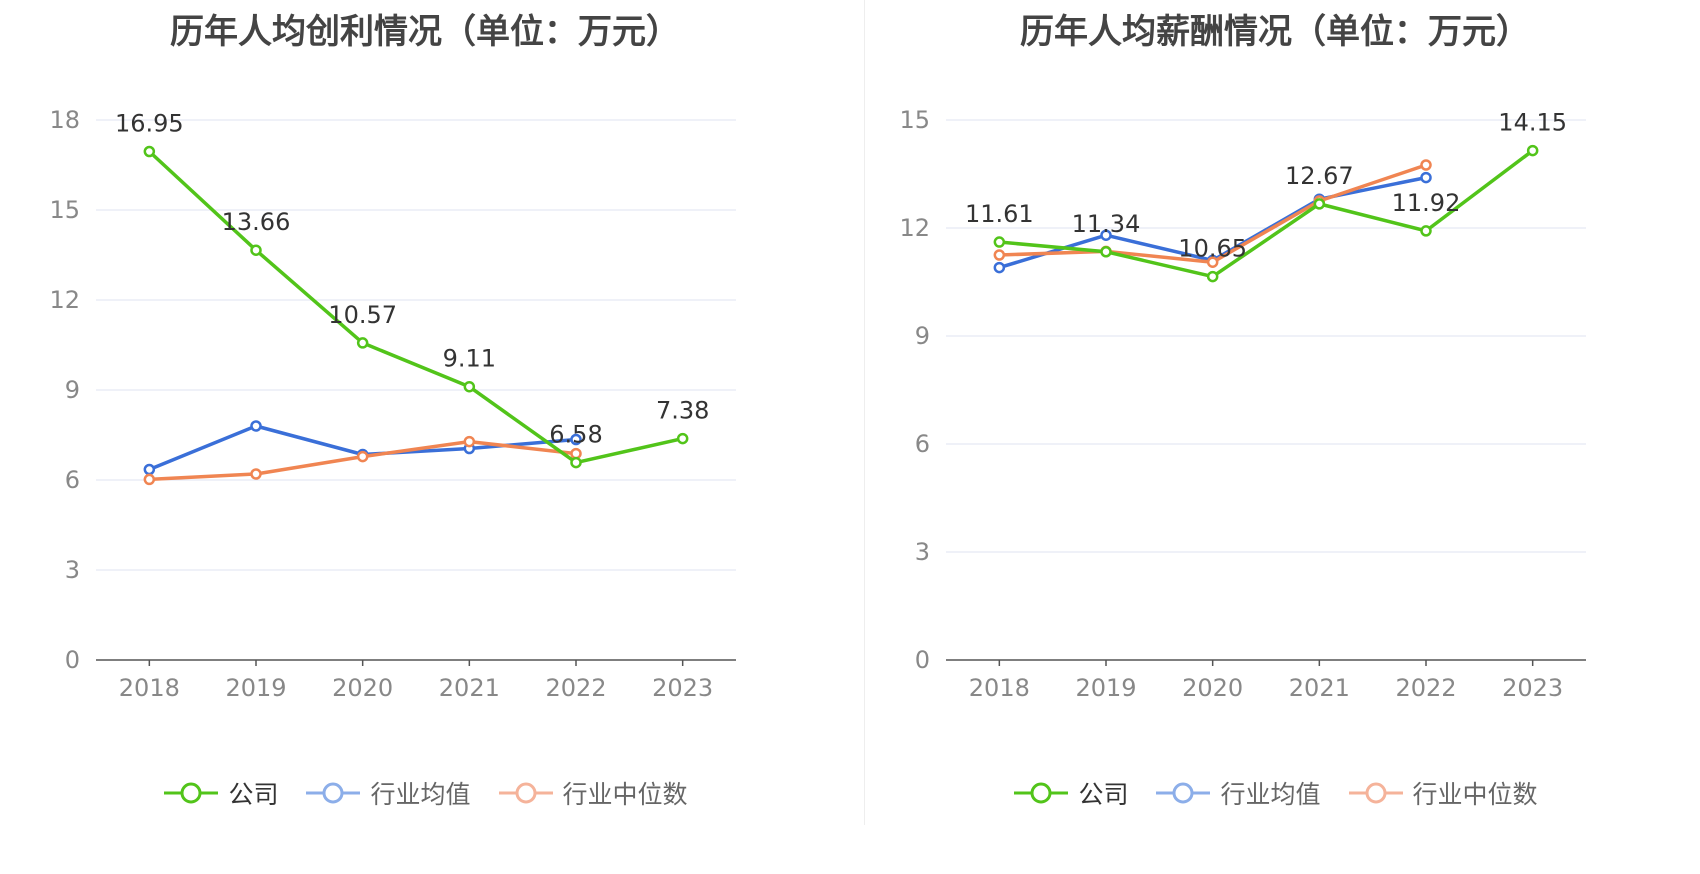 This screenshot has width=1700, height=874. I want to click on data-label: 10.57, so click(362, 315).